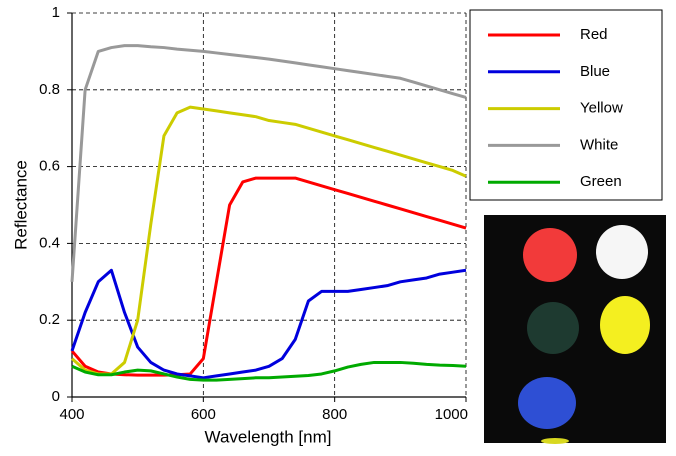 The image size is (676, 456). What do you see at coordinates (49, 89) in the screenshot?
I see `y-tick-label: 0.8` at bounding box center [49, 89].